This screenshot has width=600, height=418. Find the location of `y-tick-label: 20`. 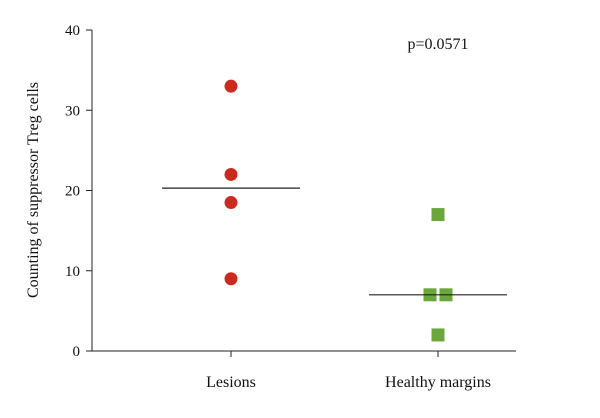

y-tick-label: 20 is located at coordinates (72, 192).